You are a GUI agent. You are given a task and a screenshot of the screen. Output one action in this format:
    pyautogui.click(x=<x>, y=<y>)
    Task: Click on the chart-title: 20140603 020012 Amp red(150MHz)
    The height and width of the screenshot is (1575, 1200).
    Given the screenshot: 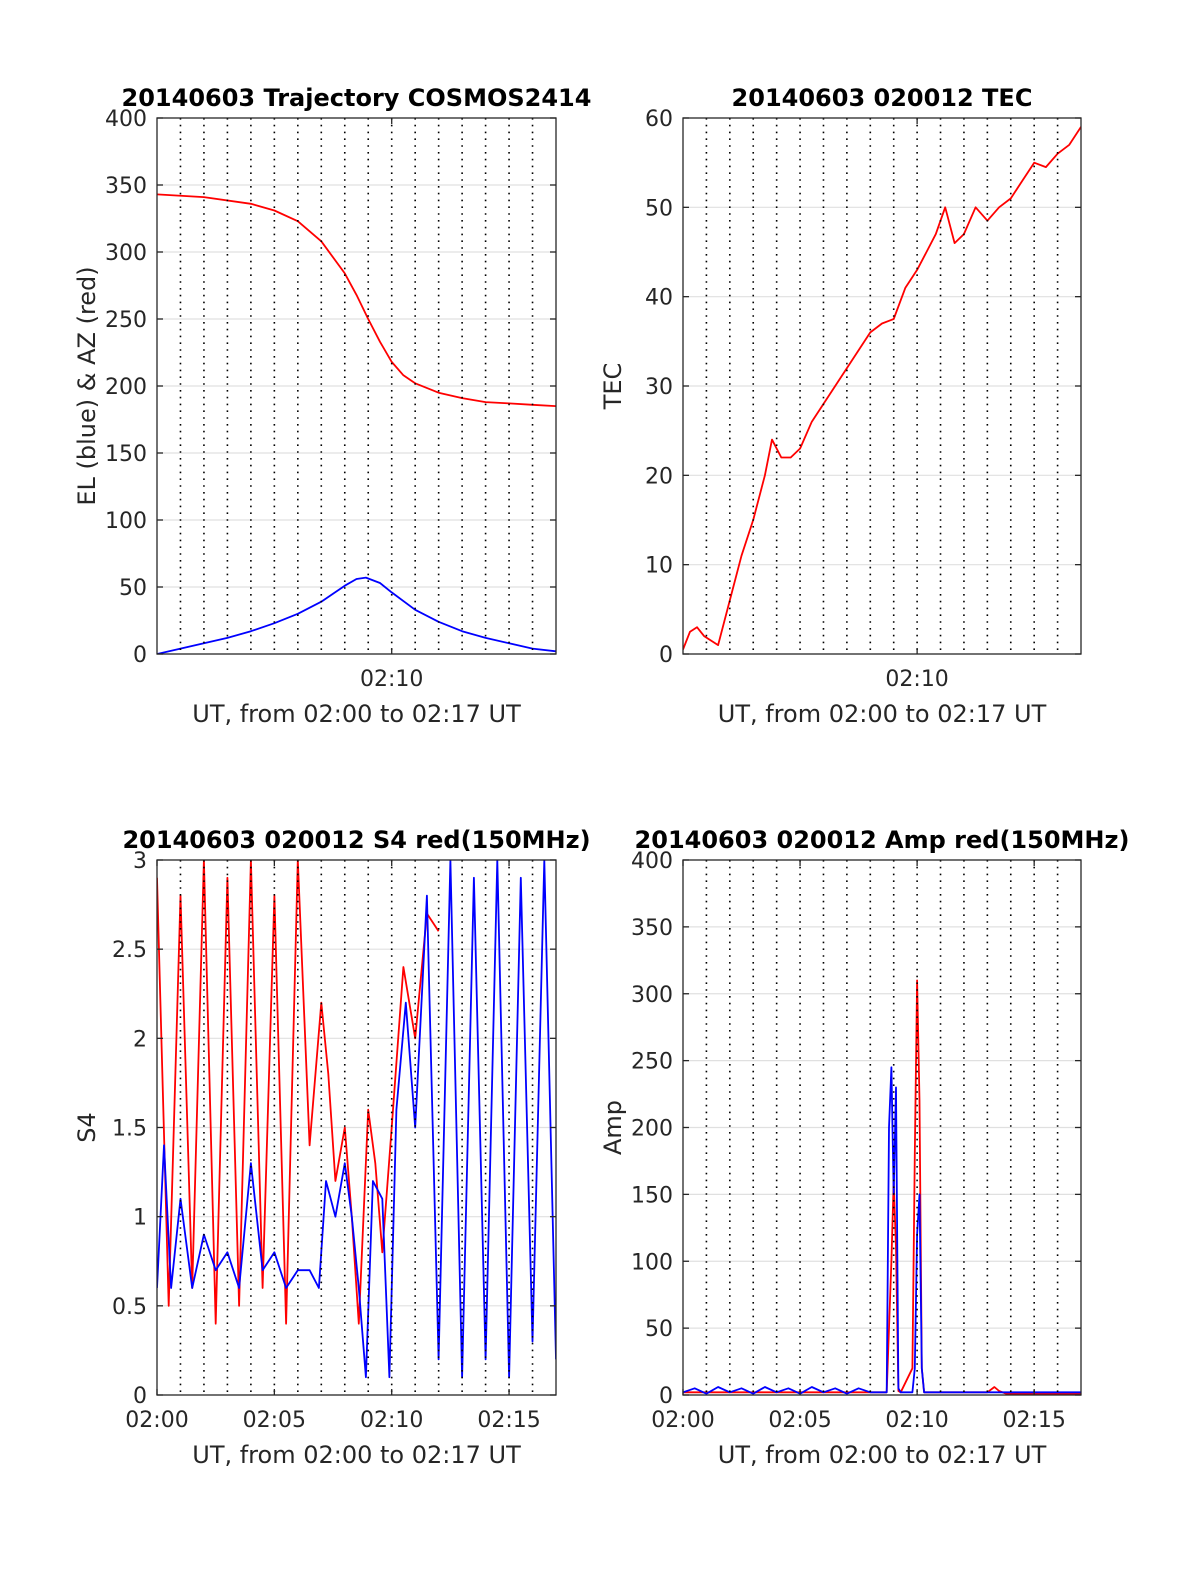 What is the action you would take?
    pyautogui.click(x=882, y=840)
    